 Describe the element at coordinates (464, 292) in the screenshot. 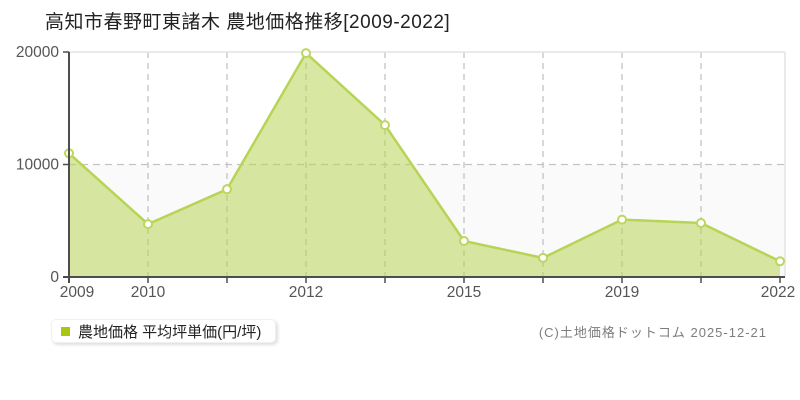

I see `x-tick-label: 2015` at that location.